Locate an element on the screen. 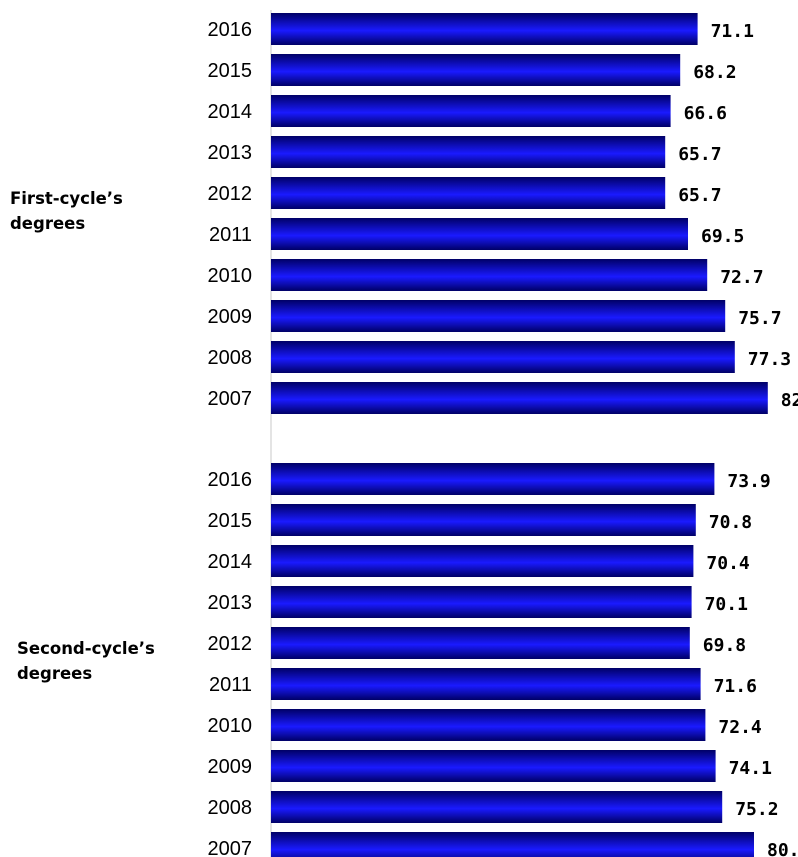 This screenshot has width=798, height=857. group-label-line: Second-cycle’s is located at coordinates (86, 648).